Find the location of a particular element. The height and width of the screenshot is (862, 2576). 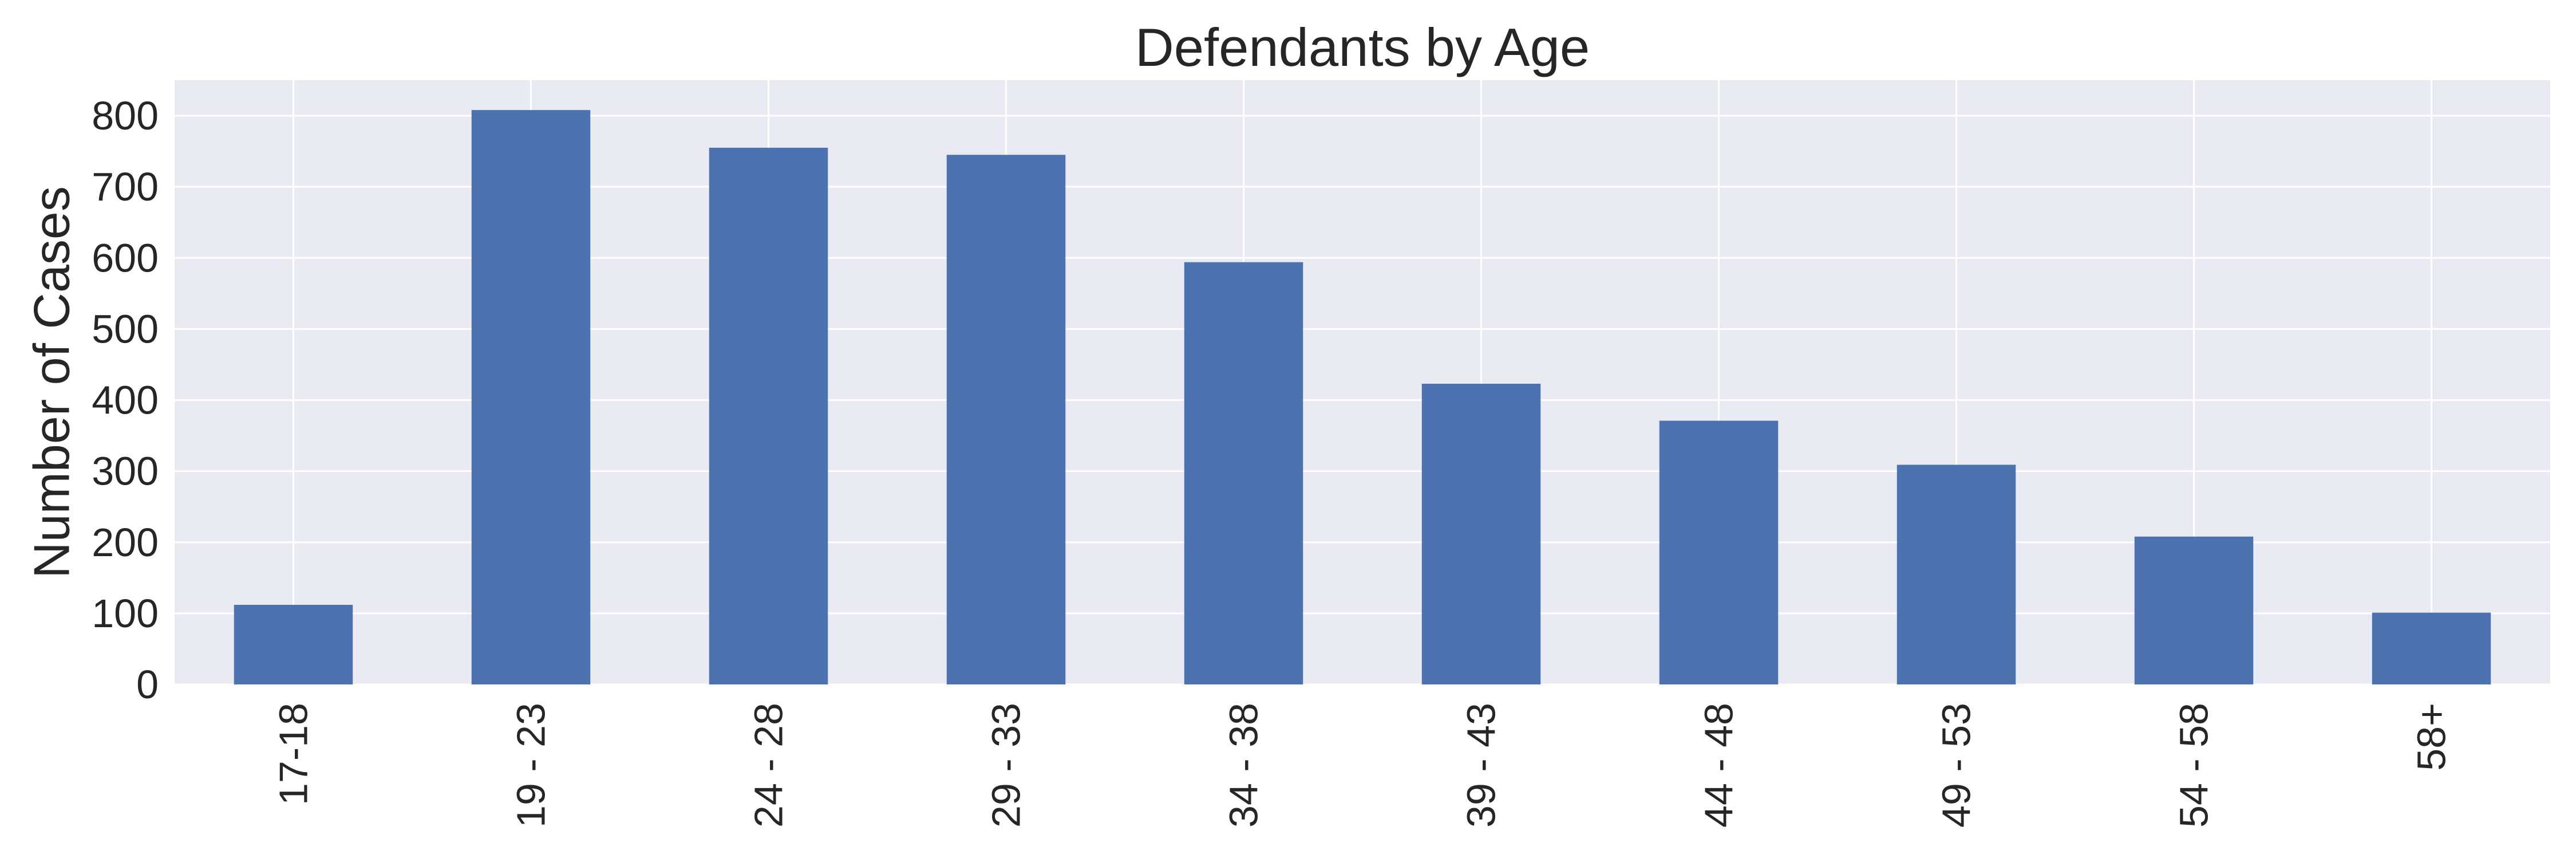

x-tick-label: 49 - 53 is located at coordinates (1956, 766).